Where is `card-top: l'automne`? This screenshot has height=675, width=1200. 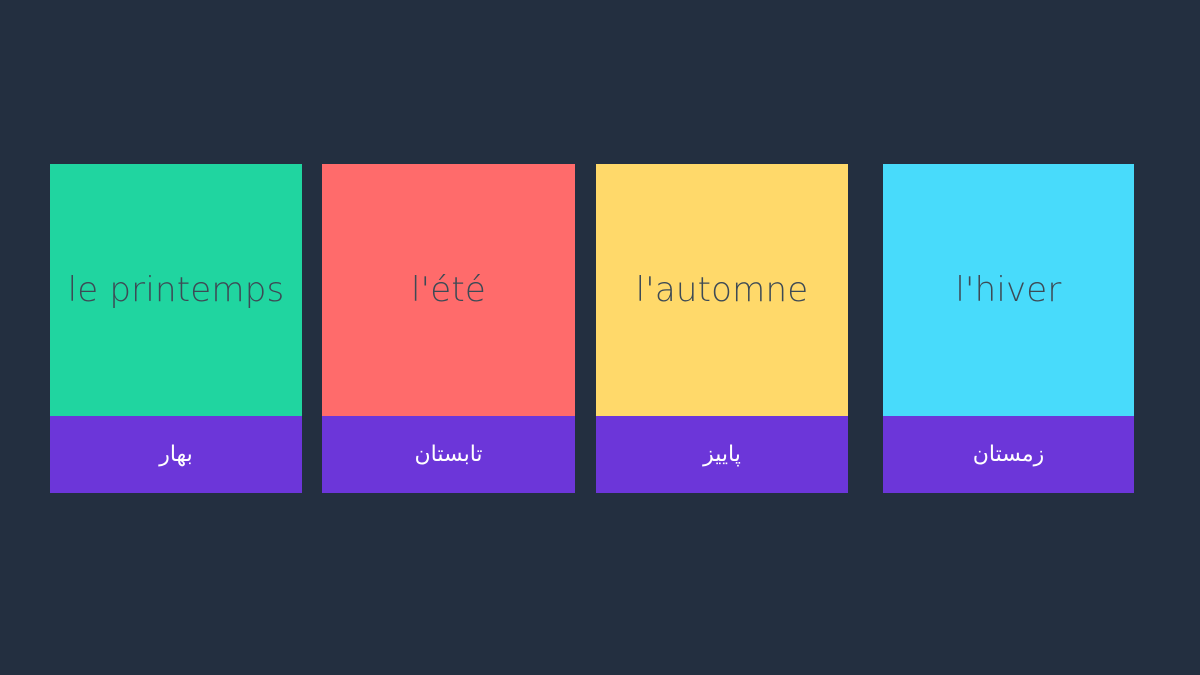 card-top: l'automne is located at coordinates (722, 290).